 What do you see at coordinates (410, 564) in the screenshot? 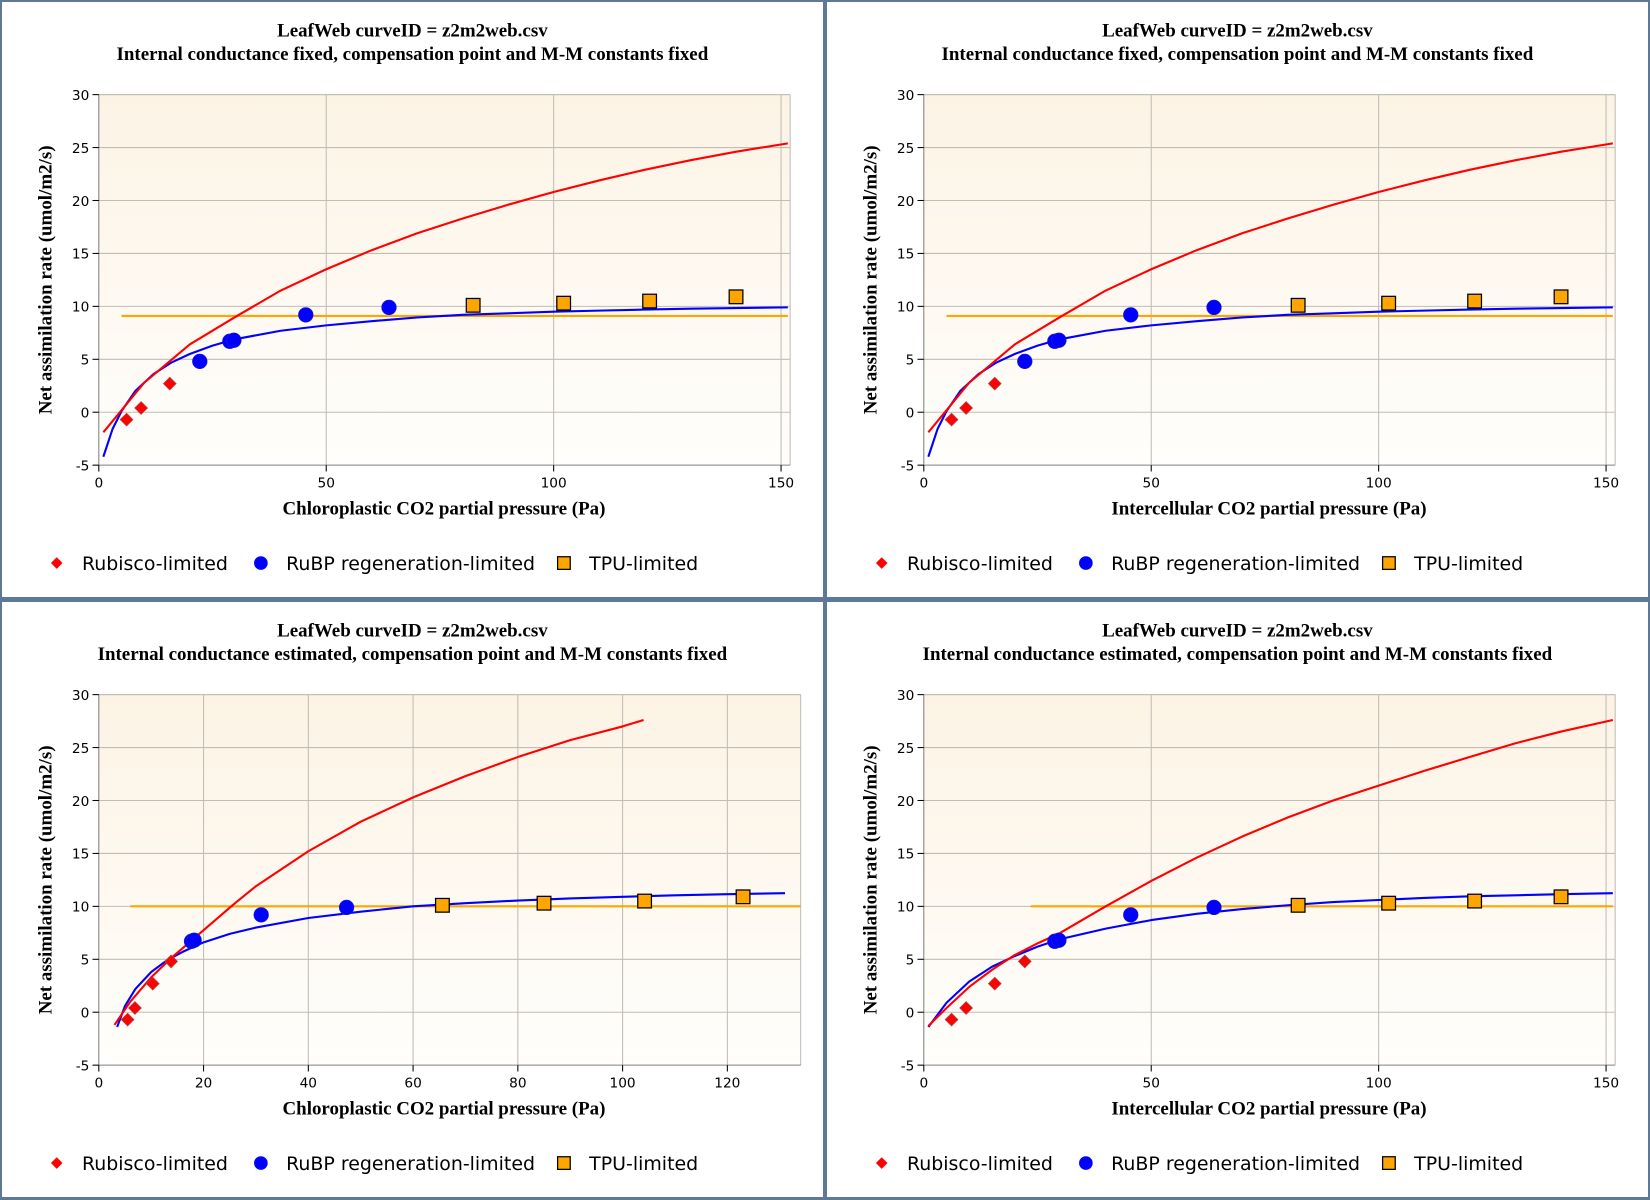
I see `legend-label-rubp: RuBP regeneration-limited` at bounding box center [410, 564].